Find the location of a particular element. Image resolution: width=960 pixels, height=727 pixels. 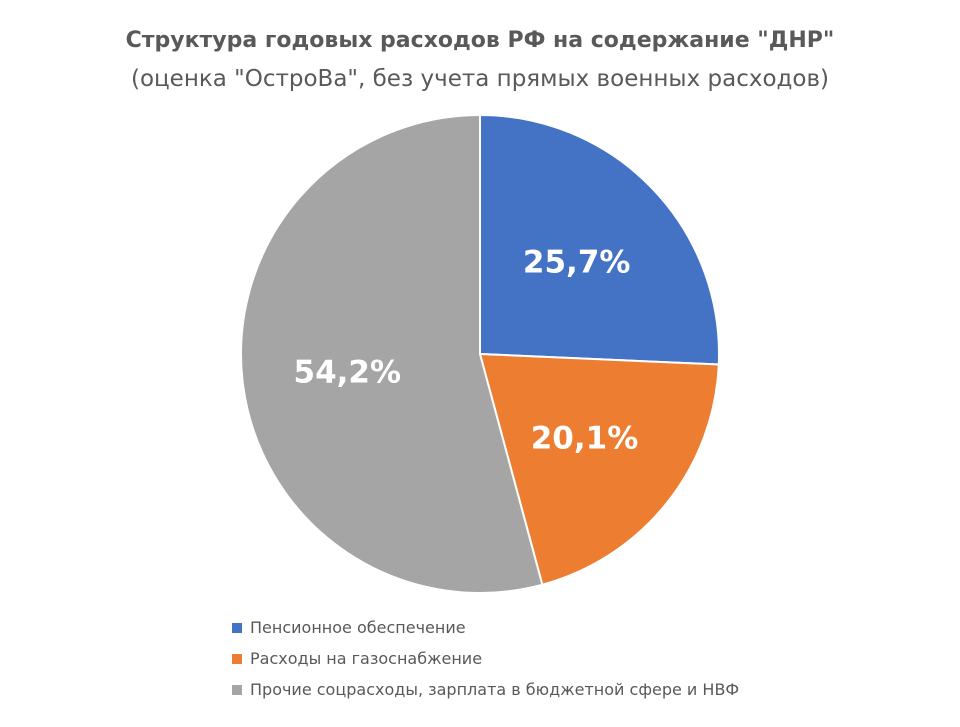

legend-entry: Пенсионное обеспечение is located at coordinates (485, 627).